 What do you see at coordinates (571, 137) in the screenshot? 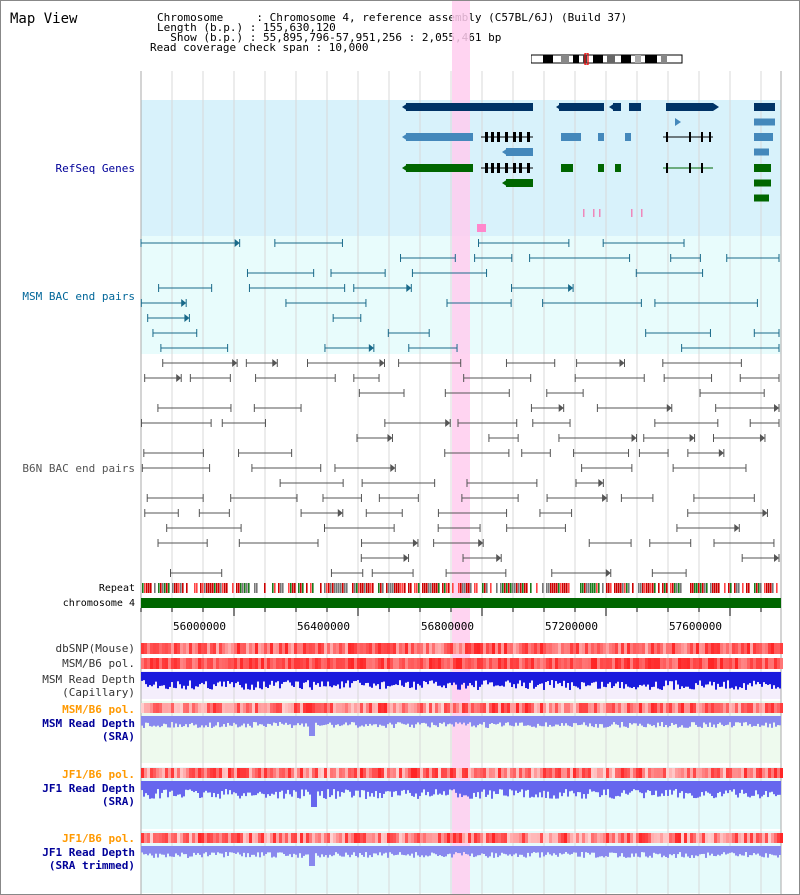
I see `gene-exon` at bounding box center [571, 137].